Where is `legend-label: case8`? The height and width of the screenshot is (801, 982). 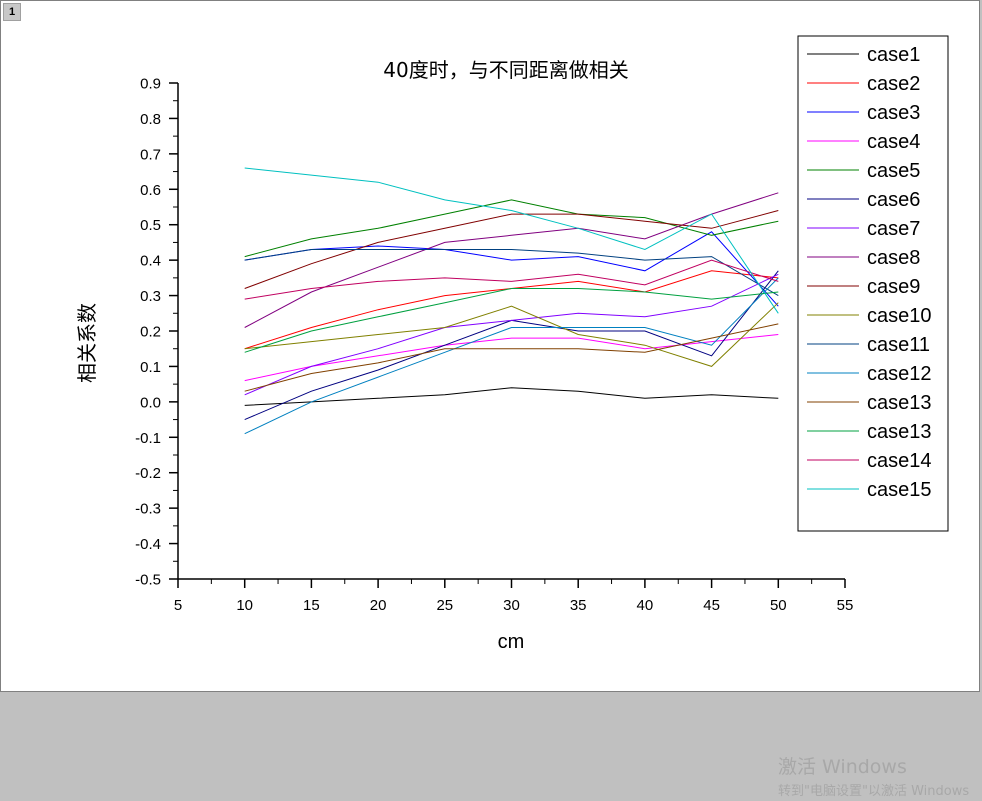 legend-label: case8 is located at coordinates (893, 258).